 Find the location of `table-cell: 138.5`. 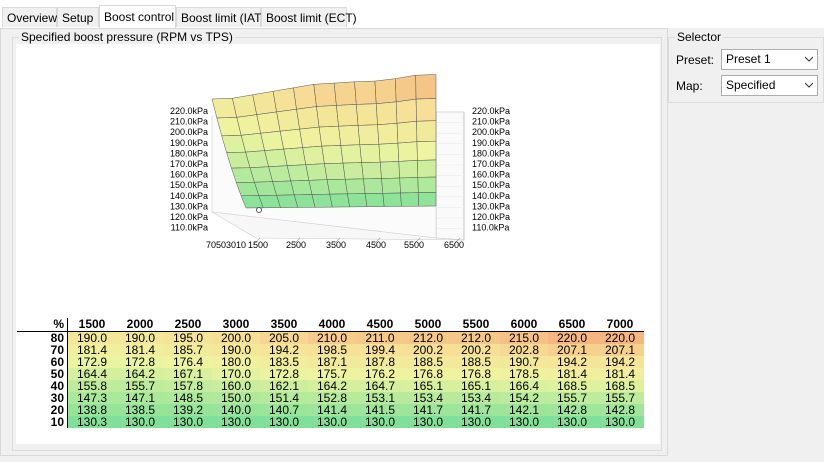

table-cell: 138.5 is located at coordinates (140, 410).